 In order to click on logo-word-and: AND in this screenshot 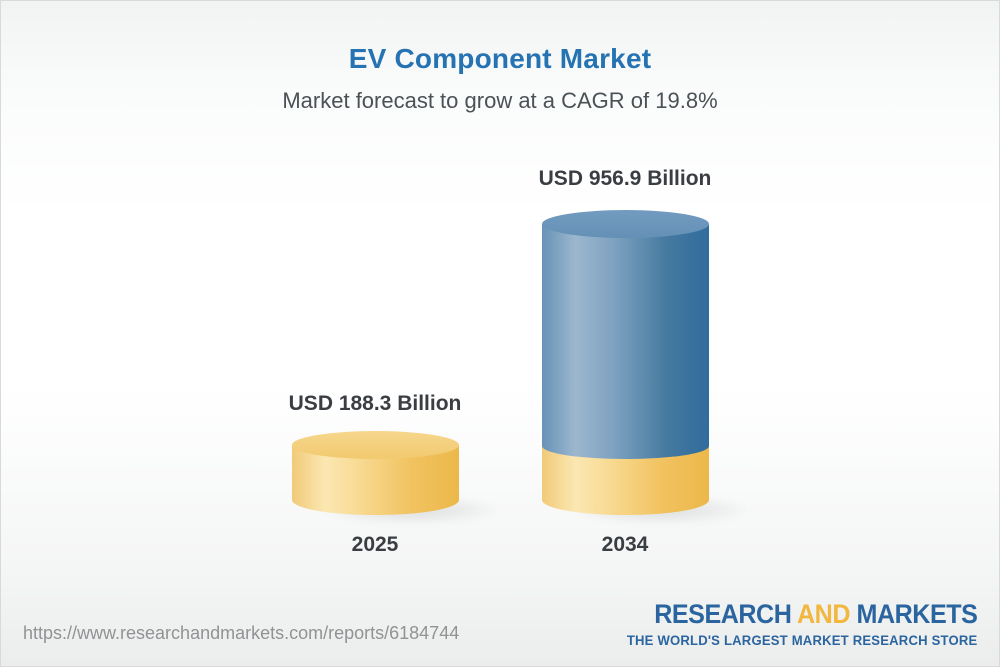, I will do `click(823, 614)`.